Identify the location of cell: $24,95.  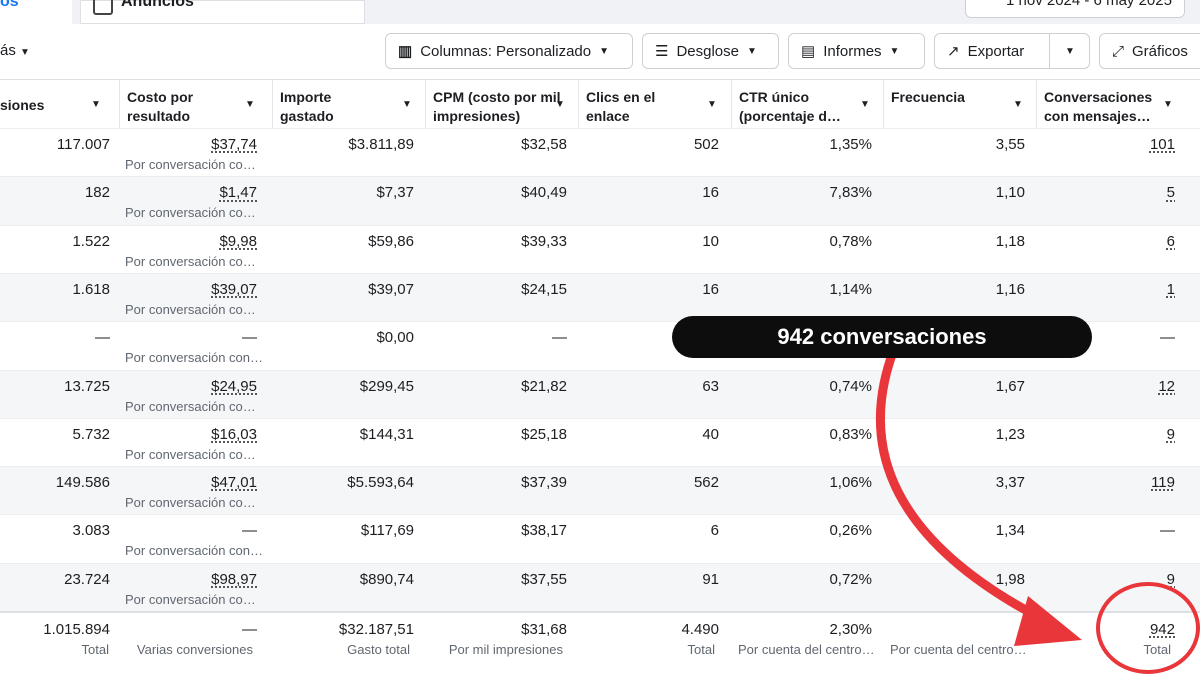
(234, 386).